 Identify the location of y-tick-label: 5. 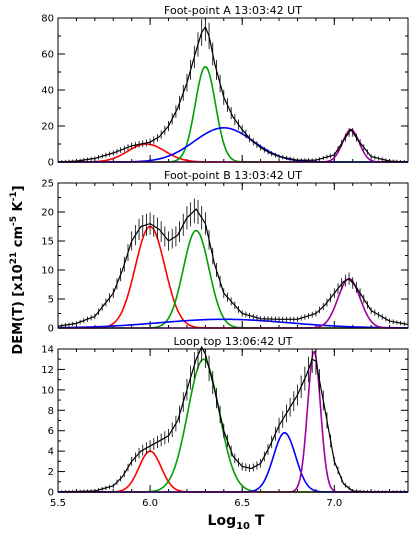
(51, 300).